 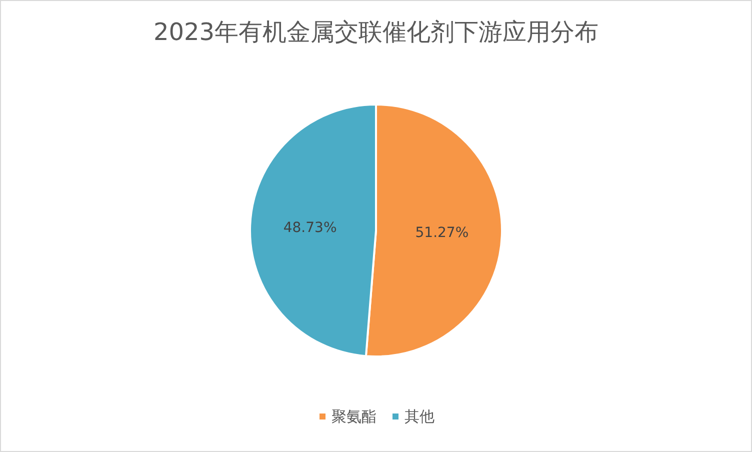 What do you see at coordinates (354, 417) in the screenshot?
I see `legend-label: 聚氨酯` at bounding box center [354, 417].